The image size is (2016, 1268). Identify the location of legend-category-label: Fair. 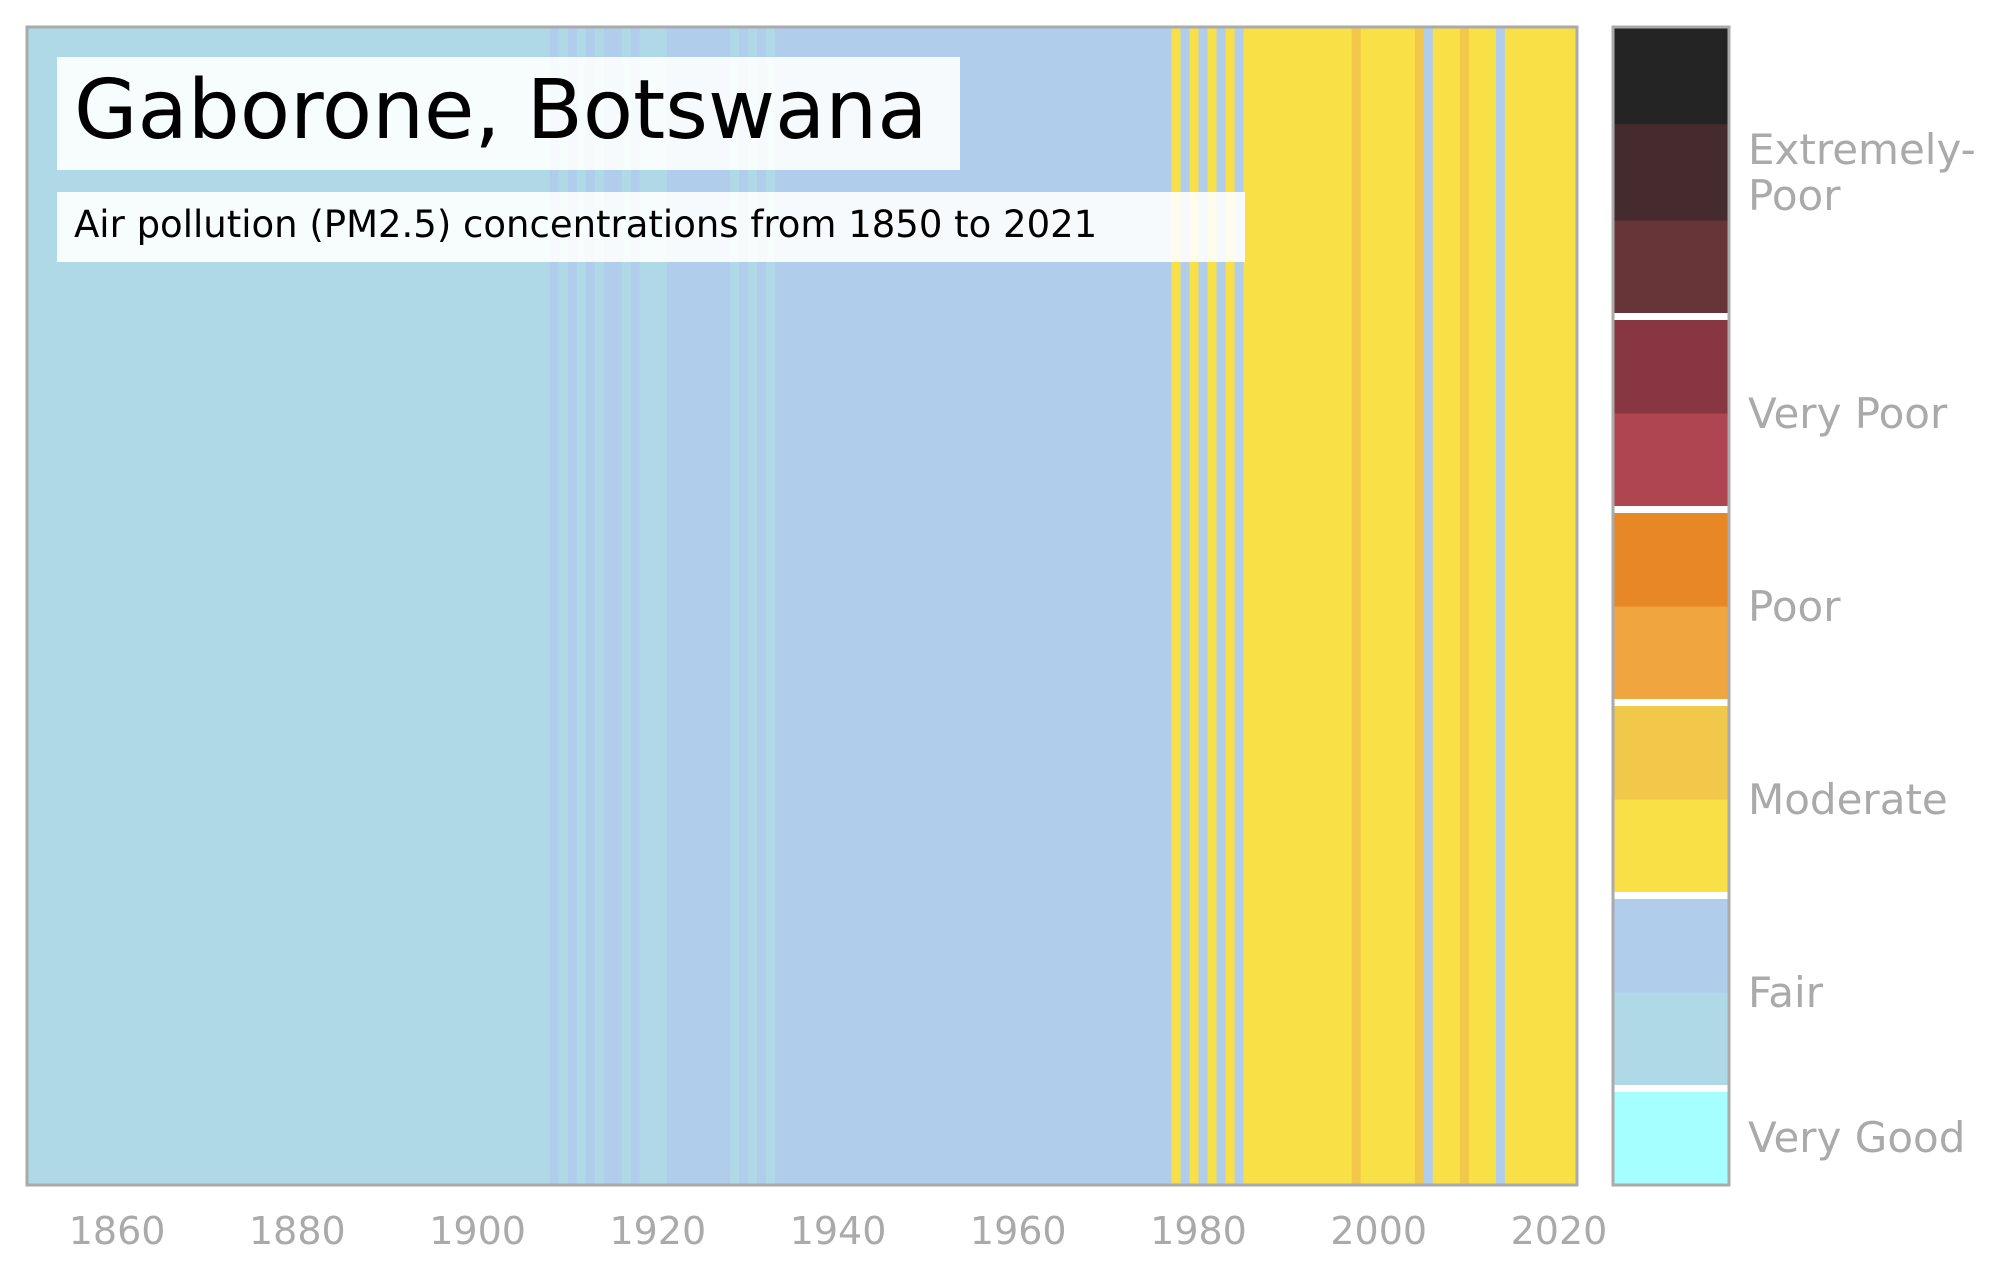
(1786, 992).